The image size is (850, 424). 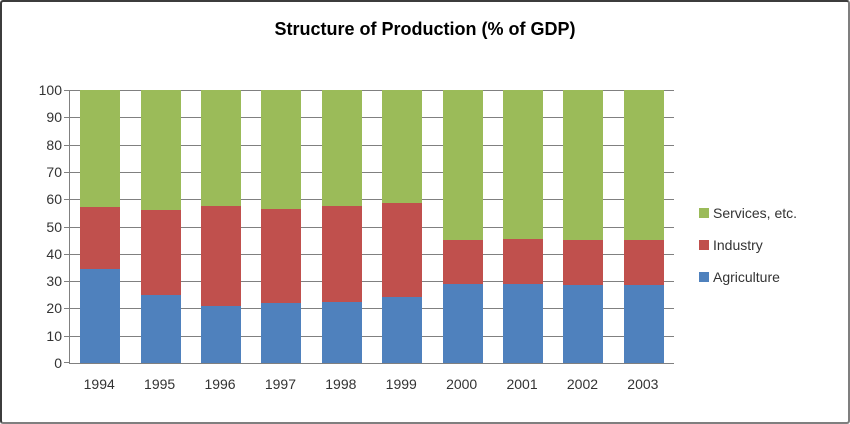 What do you see at coordinates (704, 213) in the screenshot?
I see `legend-swatch-services-etc` at bounding box center [704, 213].